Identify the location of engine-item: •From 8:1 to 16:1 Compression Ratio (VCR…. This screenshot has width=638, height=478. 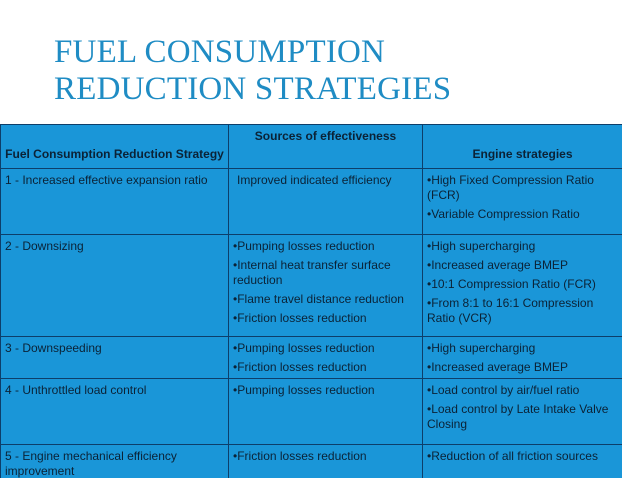
(510, 310).